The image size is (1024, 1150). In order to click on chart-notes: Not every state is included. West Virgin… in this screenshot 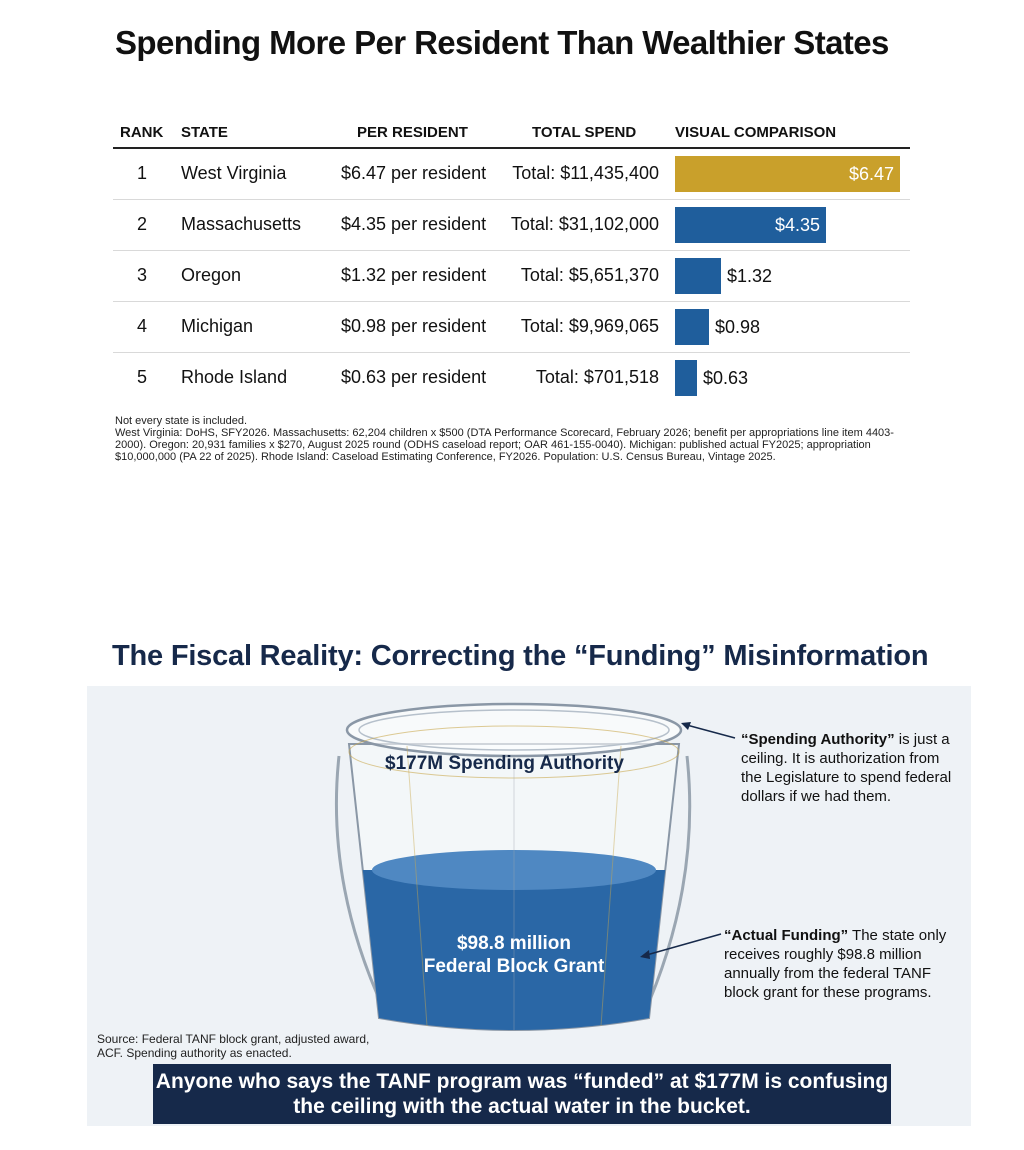, I will do `click(515, 439)`.